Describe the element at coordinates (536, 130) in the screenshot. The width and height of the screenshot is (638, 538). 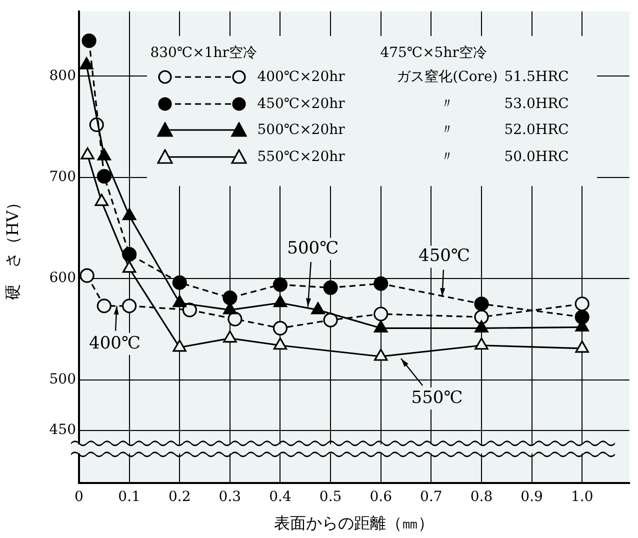
I see `annotation: 52.0HRC` at that location.